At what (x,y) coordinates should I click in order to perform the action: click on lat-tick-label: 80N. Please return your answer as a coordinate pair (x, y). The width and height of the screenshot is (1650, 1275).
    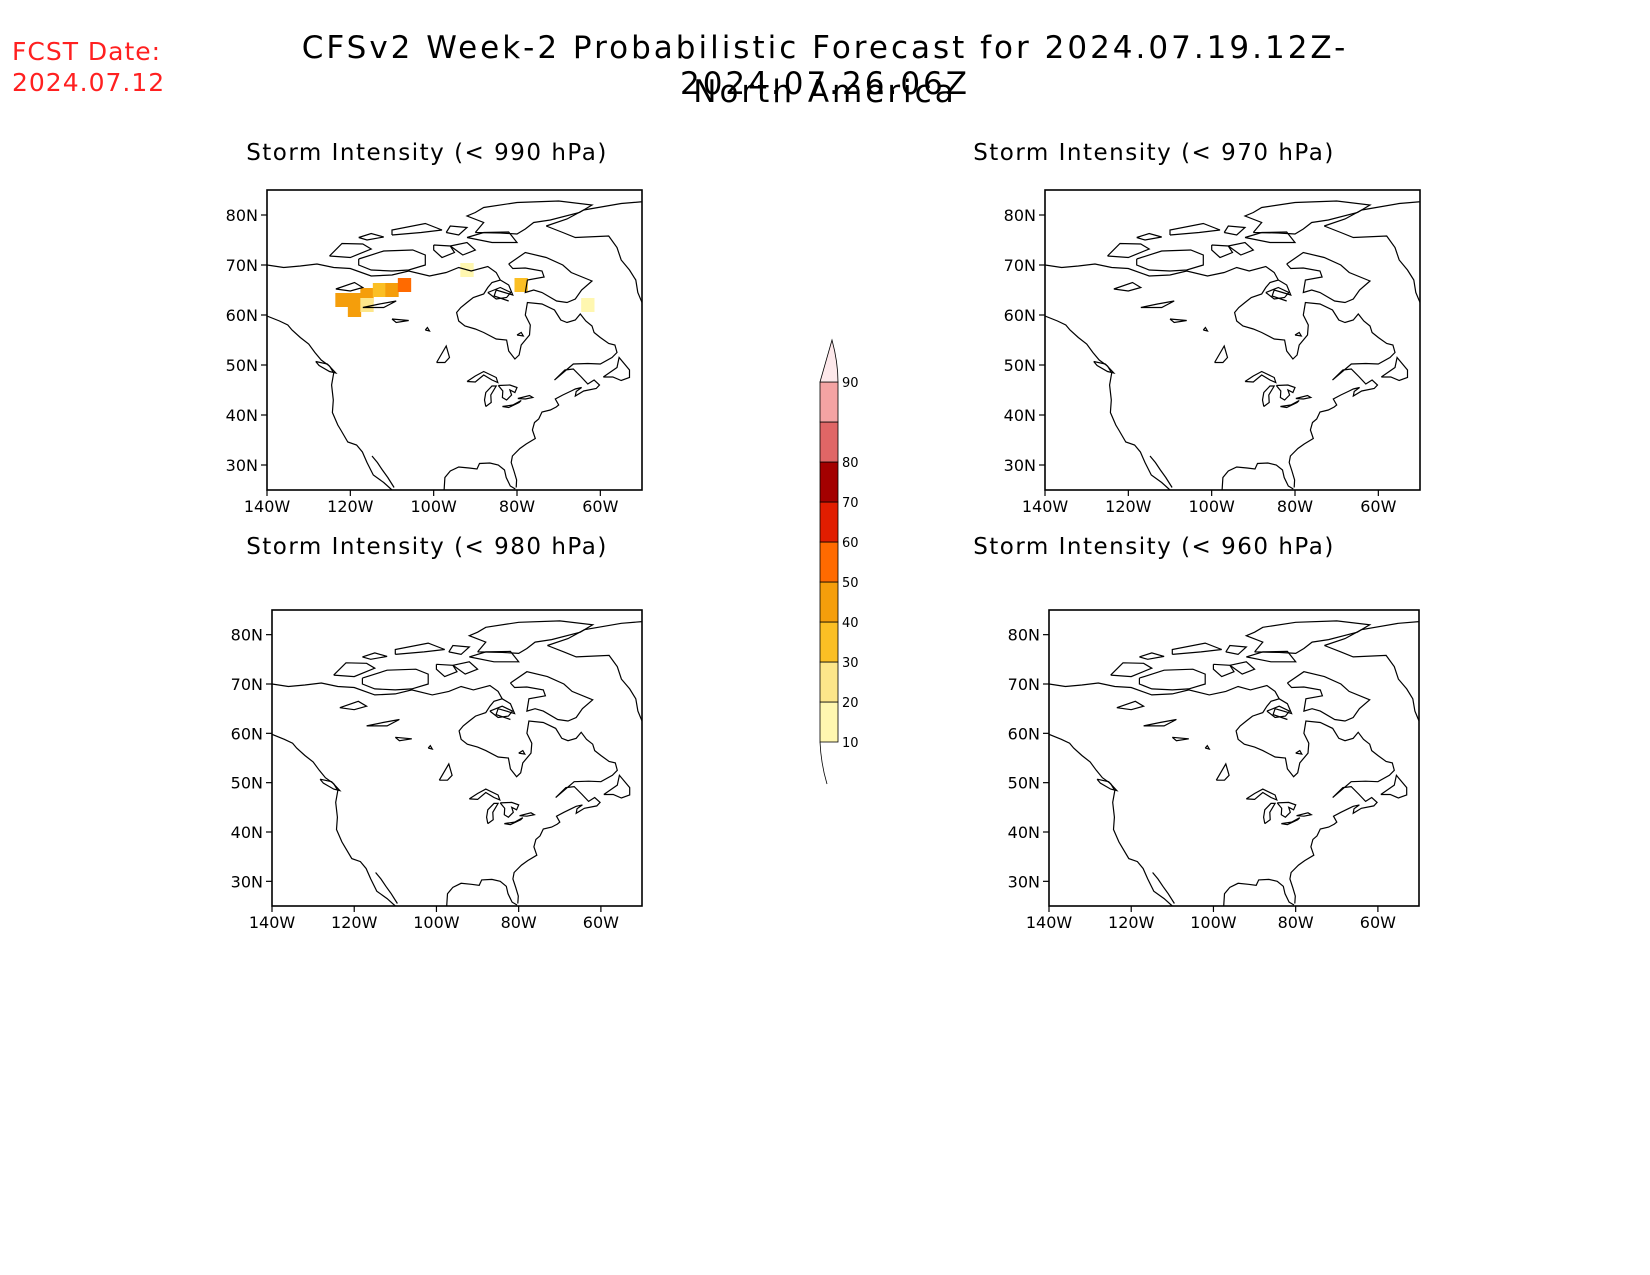
    Looking at the image, I should click on (247, 635).